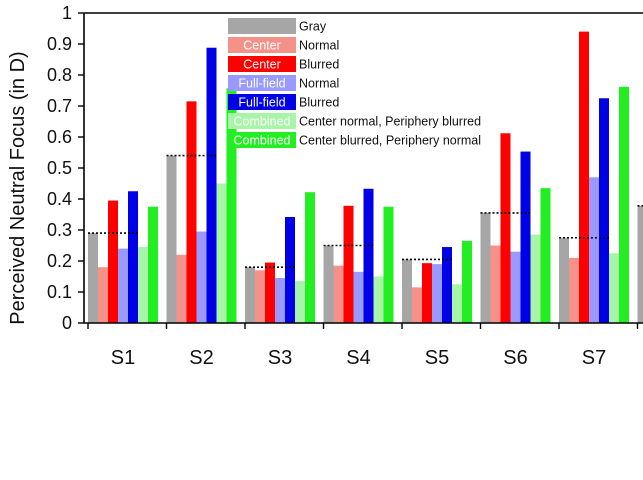  Describe the element at coordinates (363, 346) in the screenshot. I see `category-label-layer: S1S2S3S4S5S6S7S8` at that location.